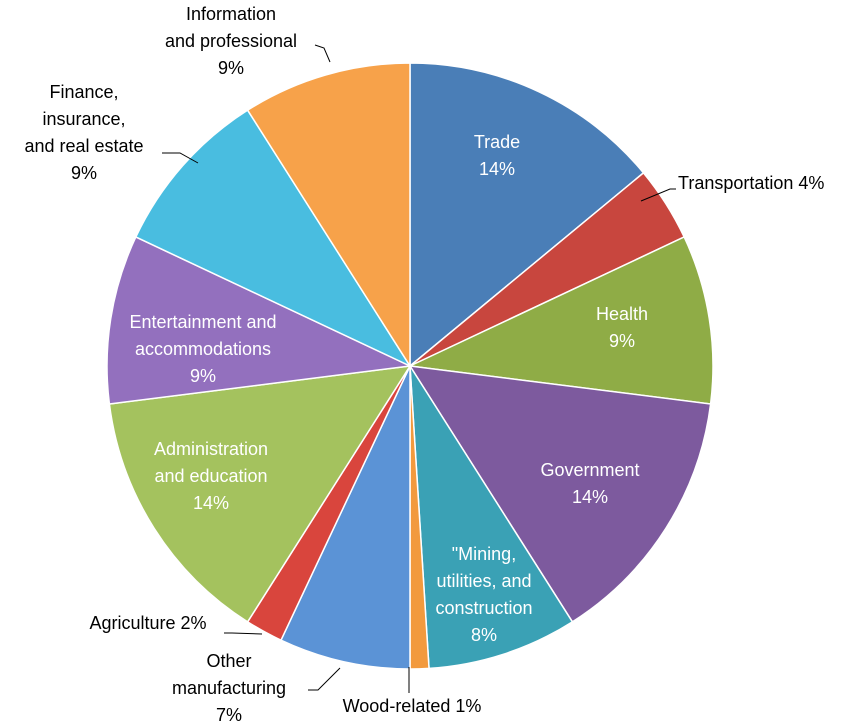 The height and width of the screenshot is (728, 862). Describe the element at coordinates (231, 14) in the screenshot. I see `slice-label-line: Information` at that location.